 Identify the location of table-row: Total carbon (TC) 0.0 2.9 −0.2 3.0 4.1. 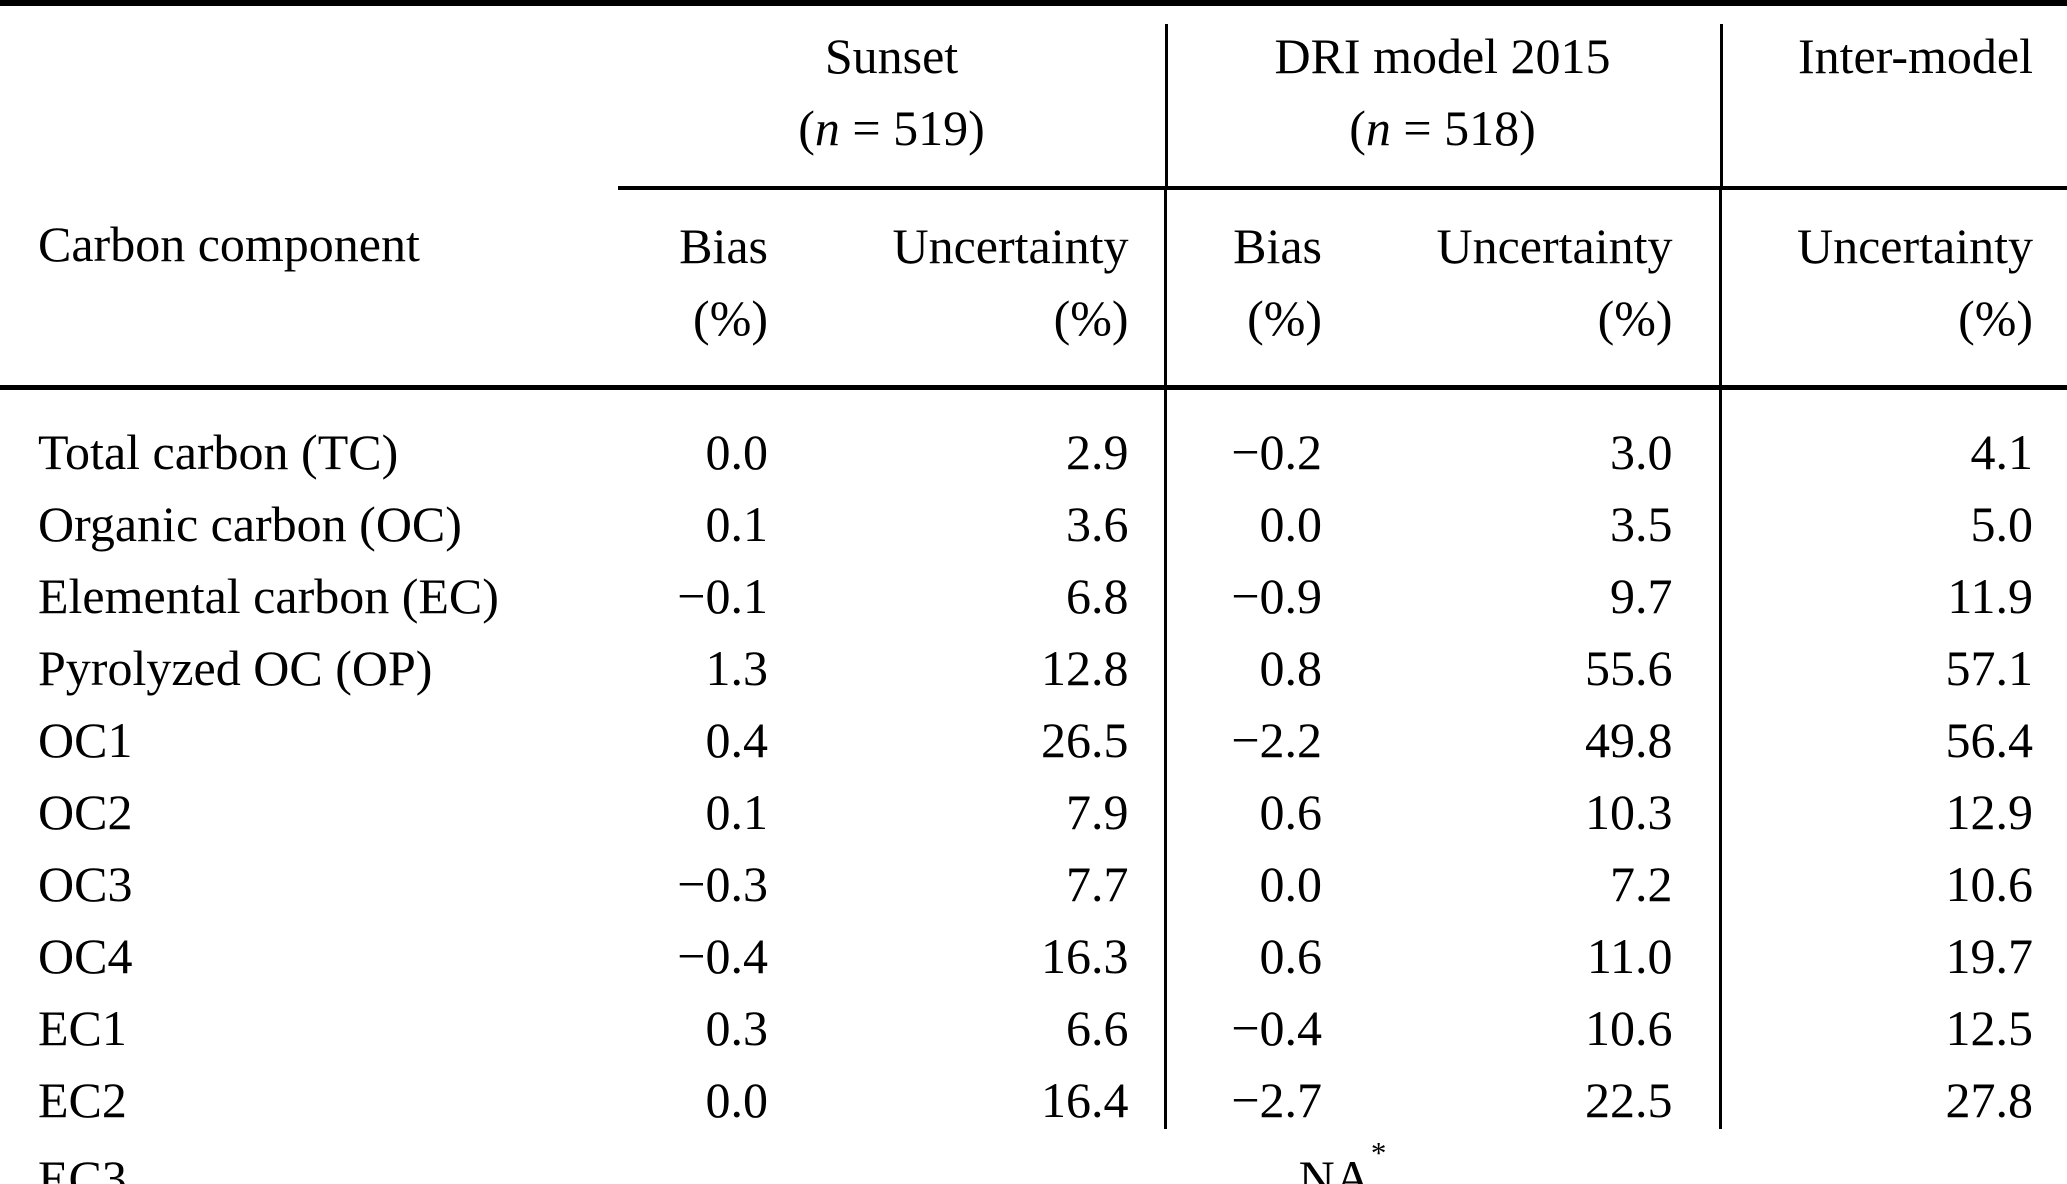
(1033, 434).